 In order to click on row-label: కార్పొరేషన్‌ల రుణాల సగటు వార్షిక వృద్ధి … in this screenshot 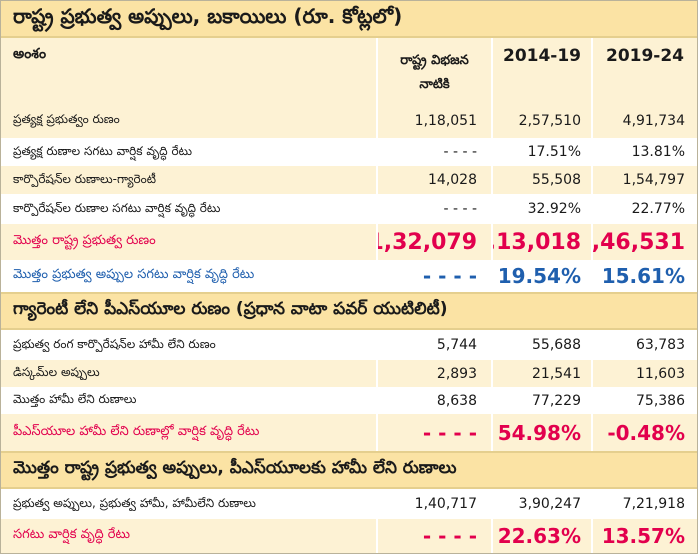, I will do `click(117, 207)`.